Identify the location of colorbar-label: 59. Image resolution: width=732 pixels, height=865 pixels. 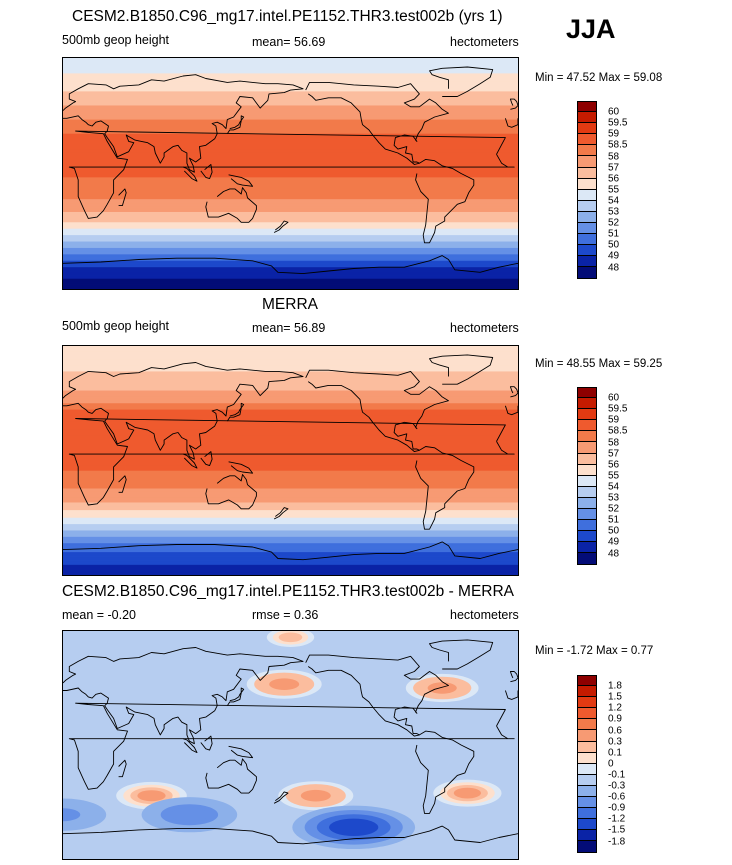
(614, 134).